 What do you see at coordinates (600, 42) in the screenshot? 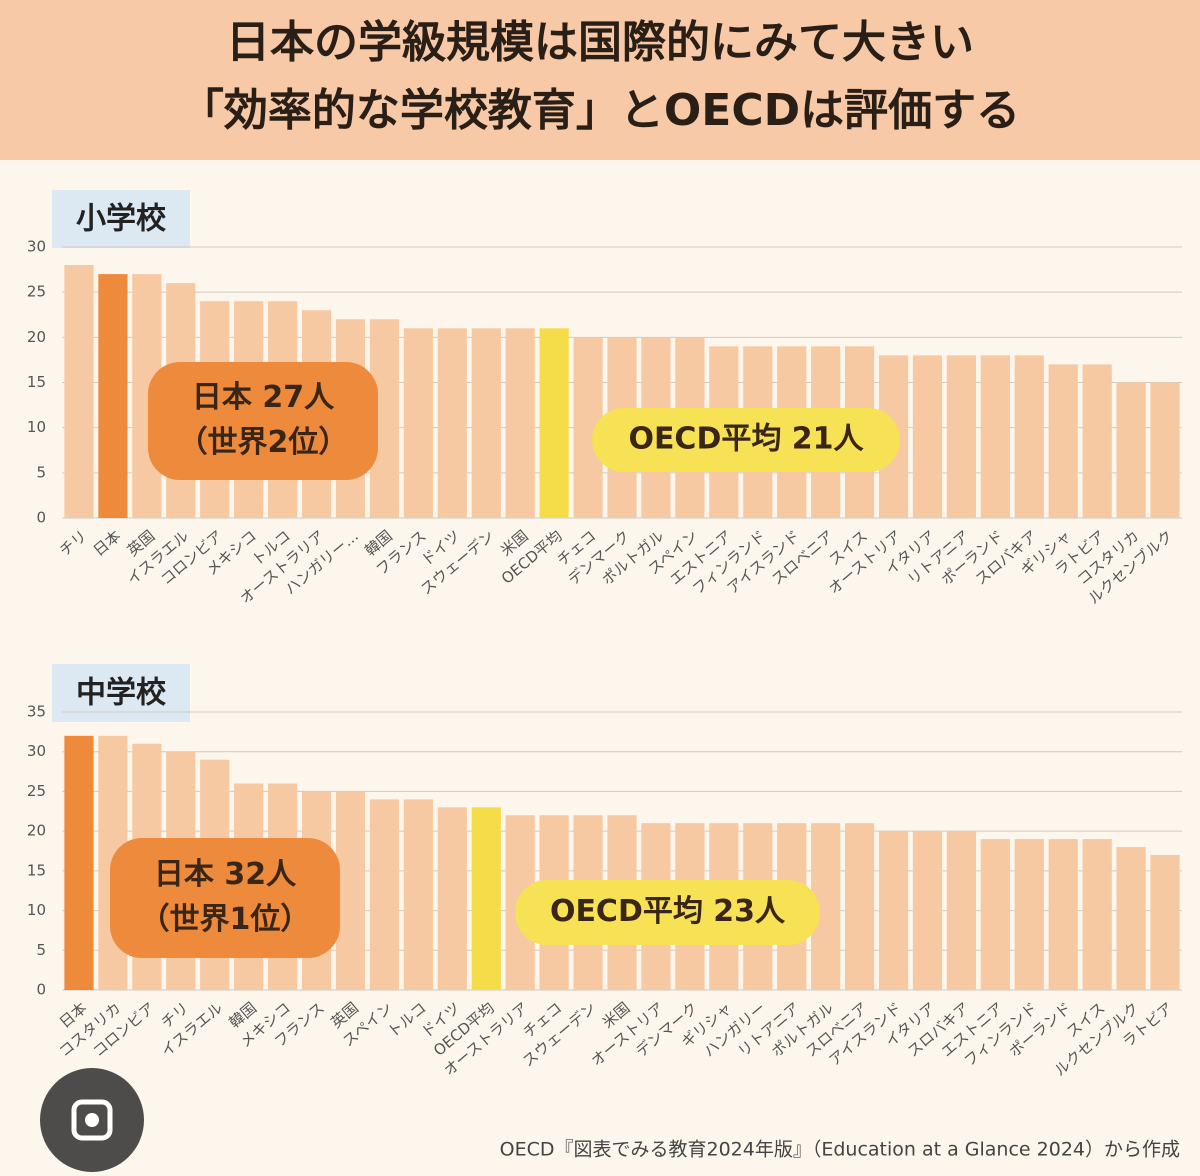
I see `title-line: 日本の学級規模は国際的にみて大きい` at bounding box center [600, 42].